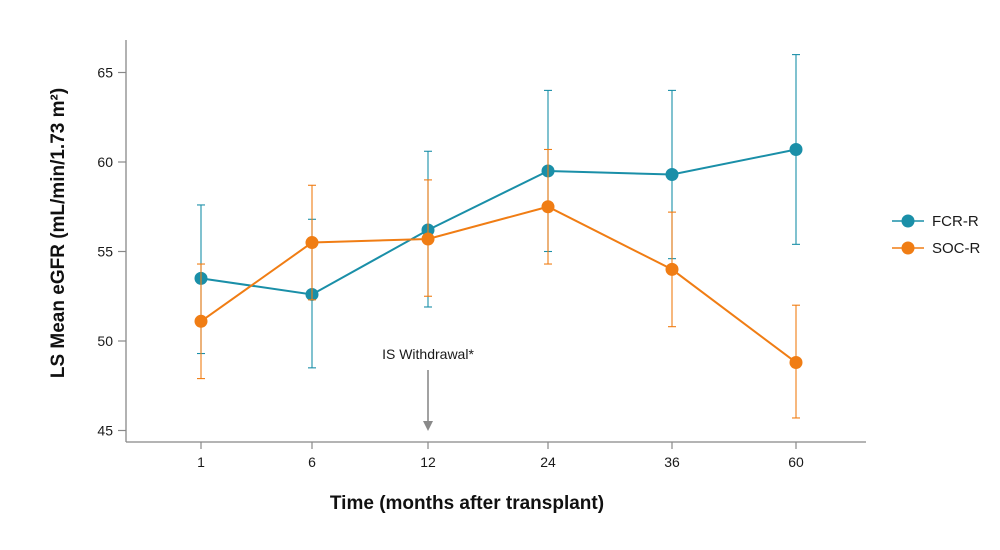  I want to click on legend: FCR-R SOC-R, so click(936, 235).